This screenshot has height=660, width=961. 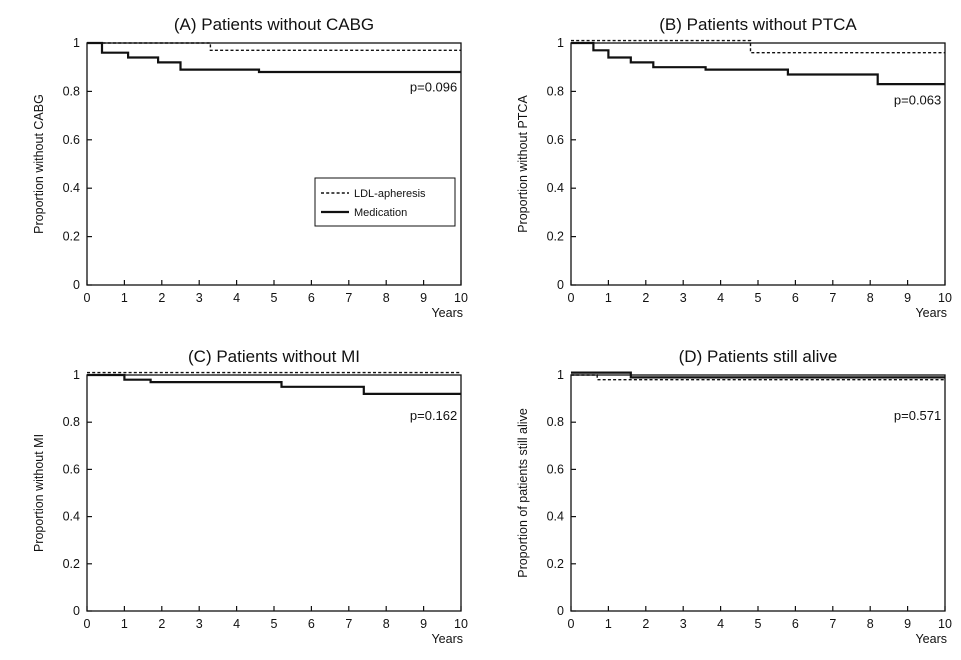 I want to click on legend-box, so click(x=385, y=202).